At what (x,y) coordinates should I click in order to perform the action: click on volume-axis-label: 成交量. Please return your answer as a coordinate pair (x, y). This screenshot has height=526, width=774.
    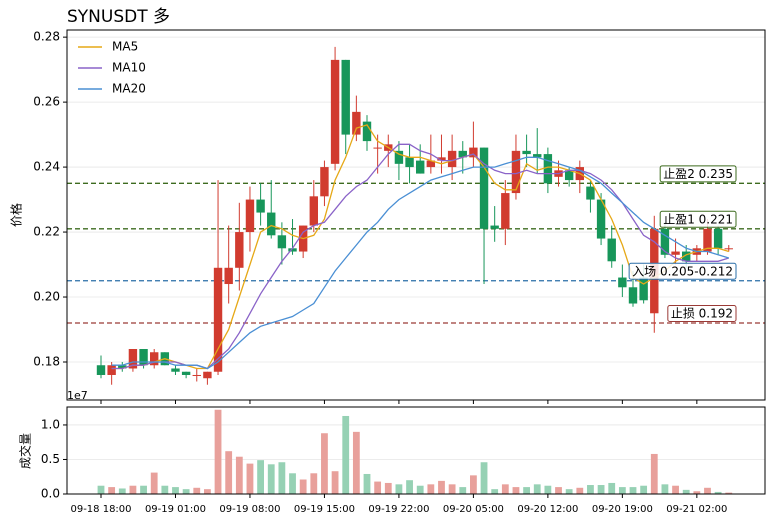
    Looking at the image, I should click on (25, 451).